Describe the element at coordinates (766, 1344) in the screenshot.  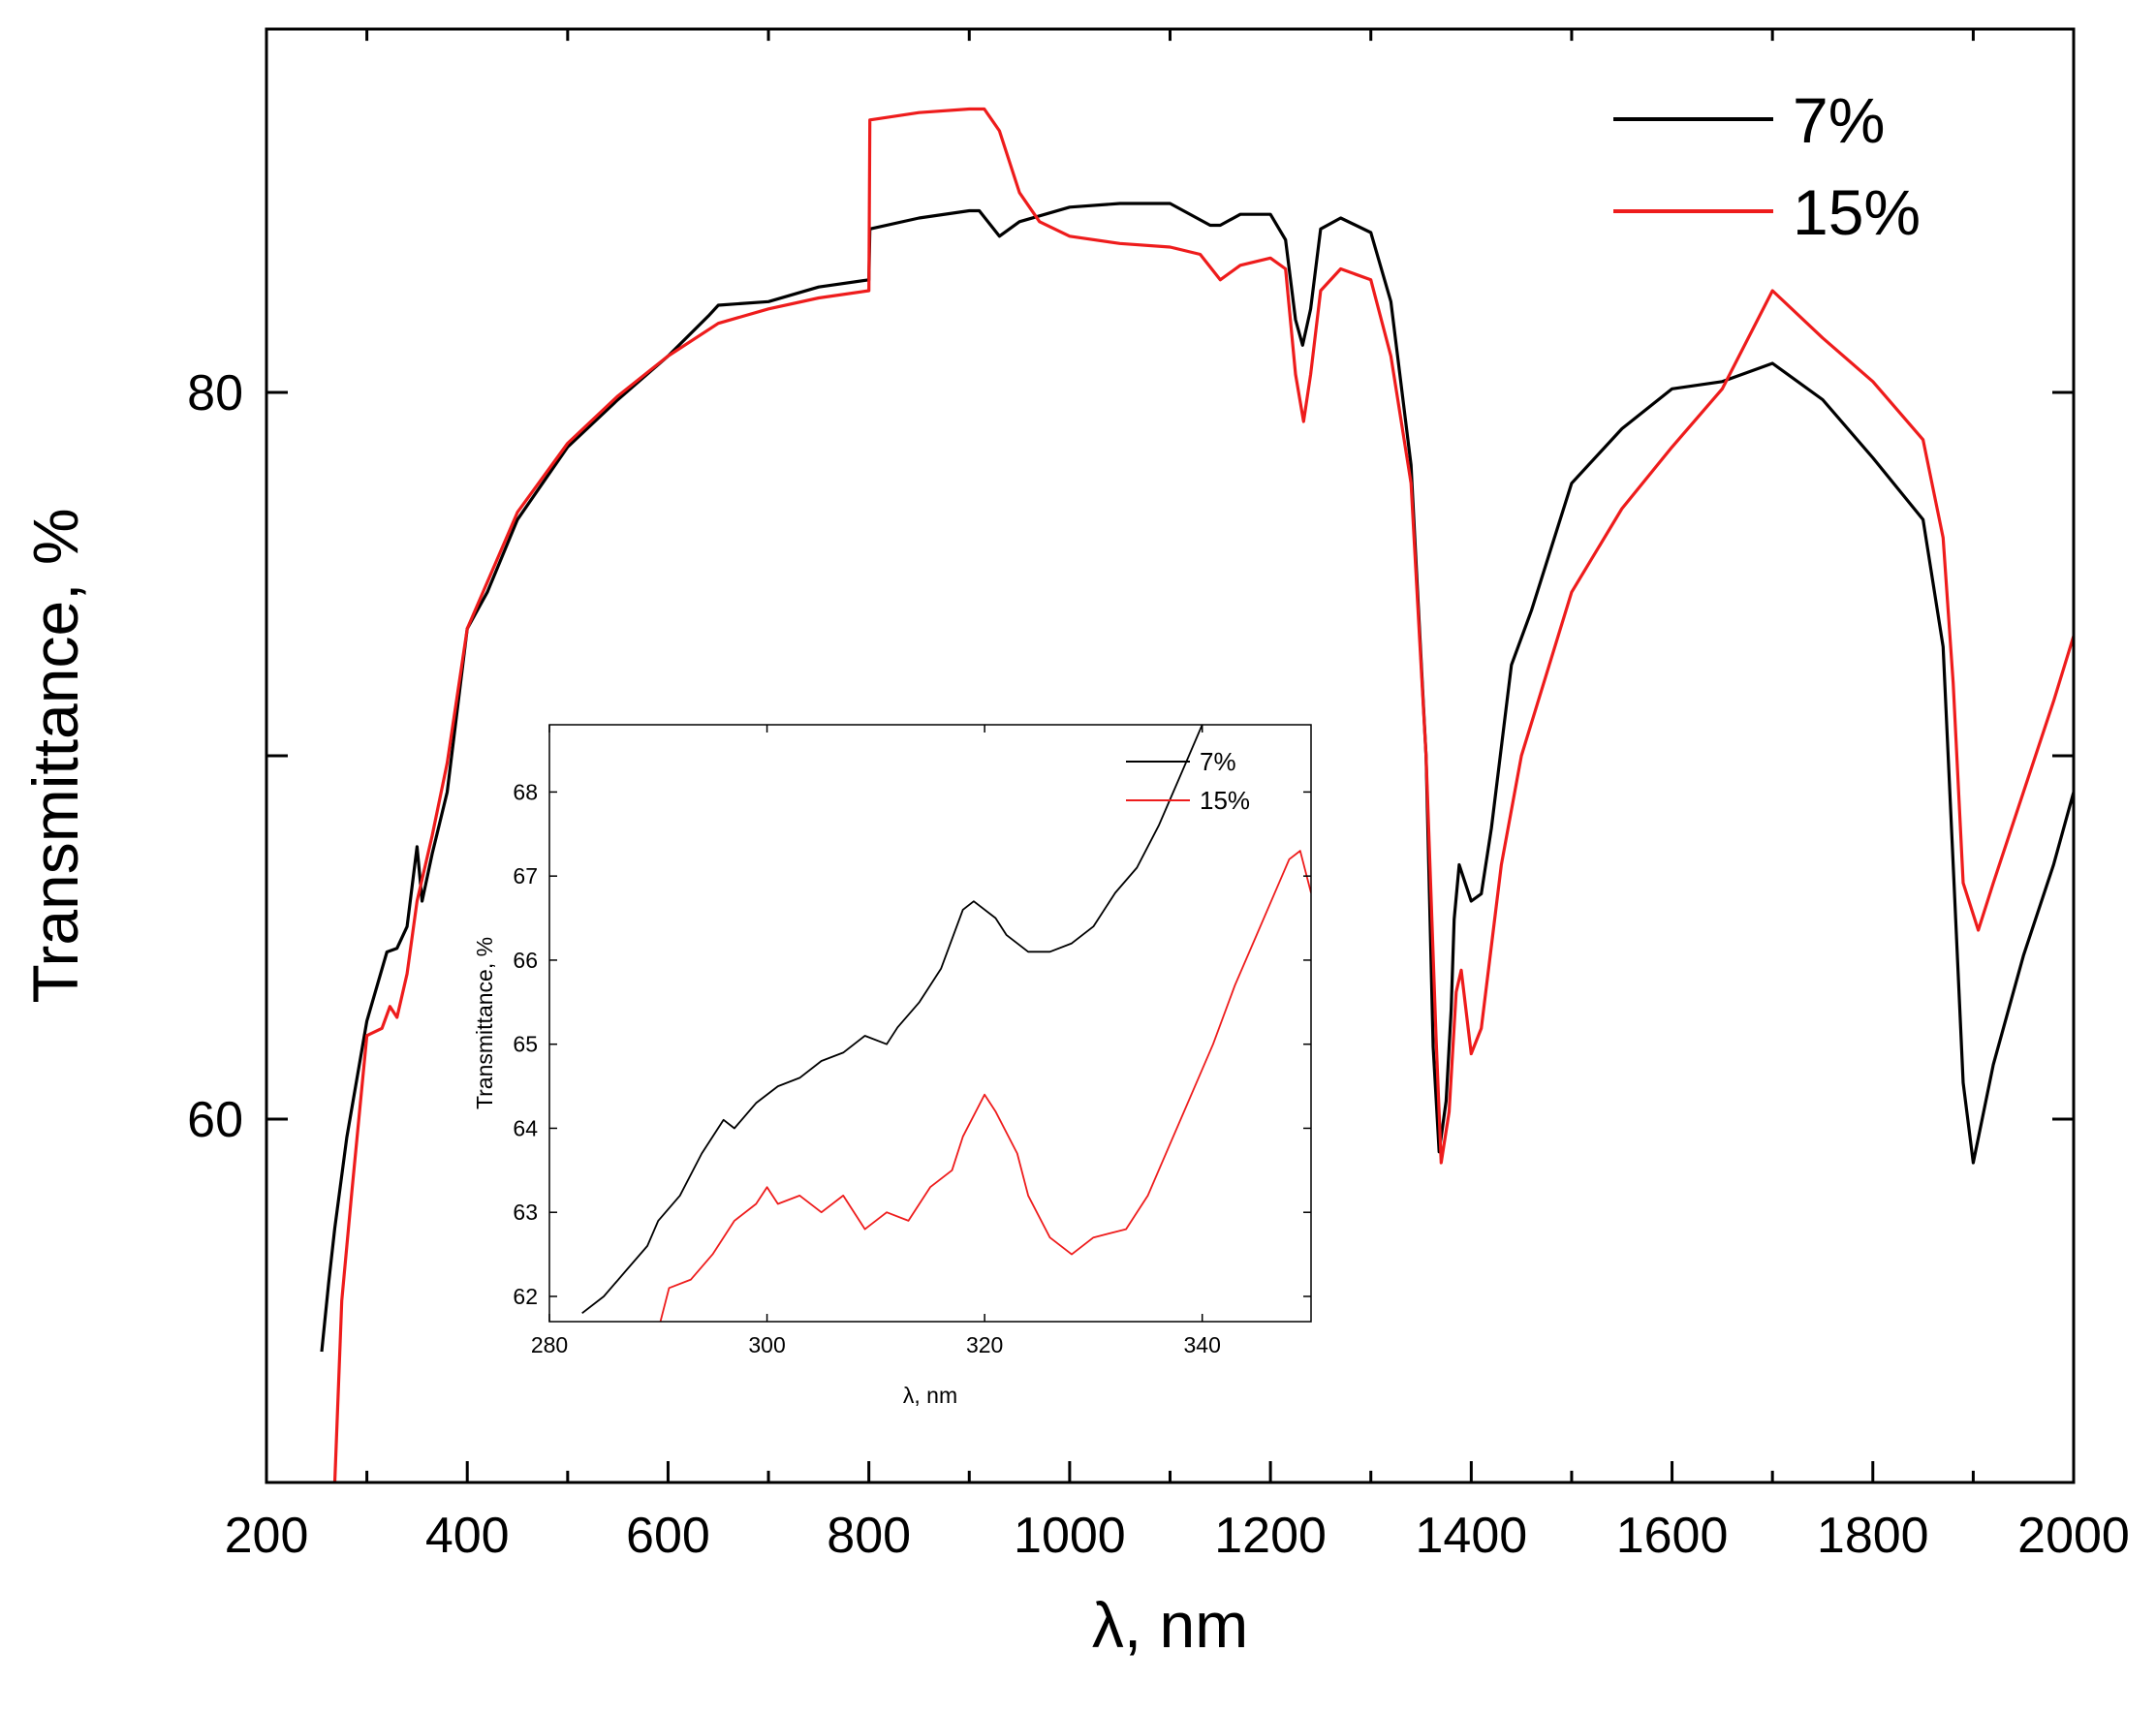
I see `inset-x-tick-label: 300` at that location.